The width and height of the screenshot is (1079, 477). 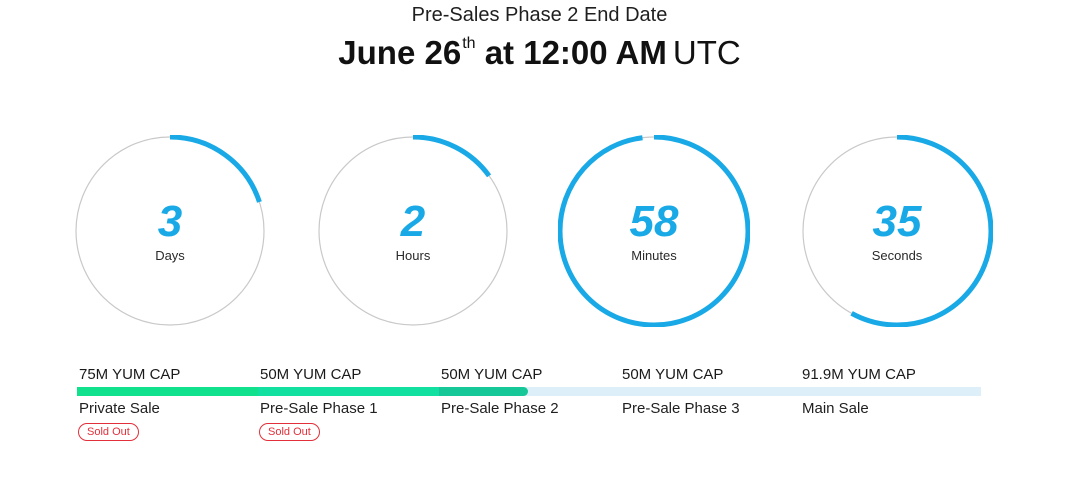 I want to click on hours-value: 2, so click(x=413, y=221).